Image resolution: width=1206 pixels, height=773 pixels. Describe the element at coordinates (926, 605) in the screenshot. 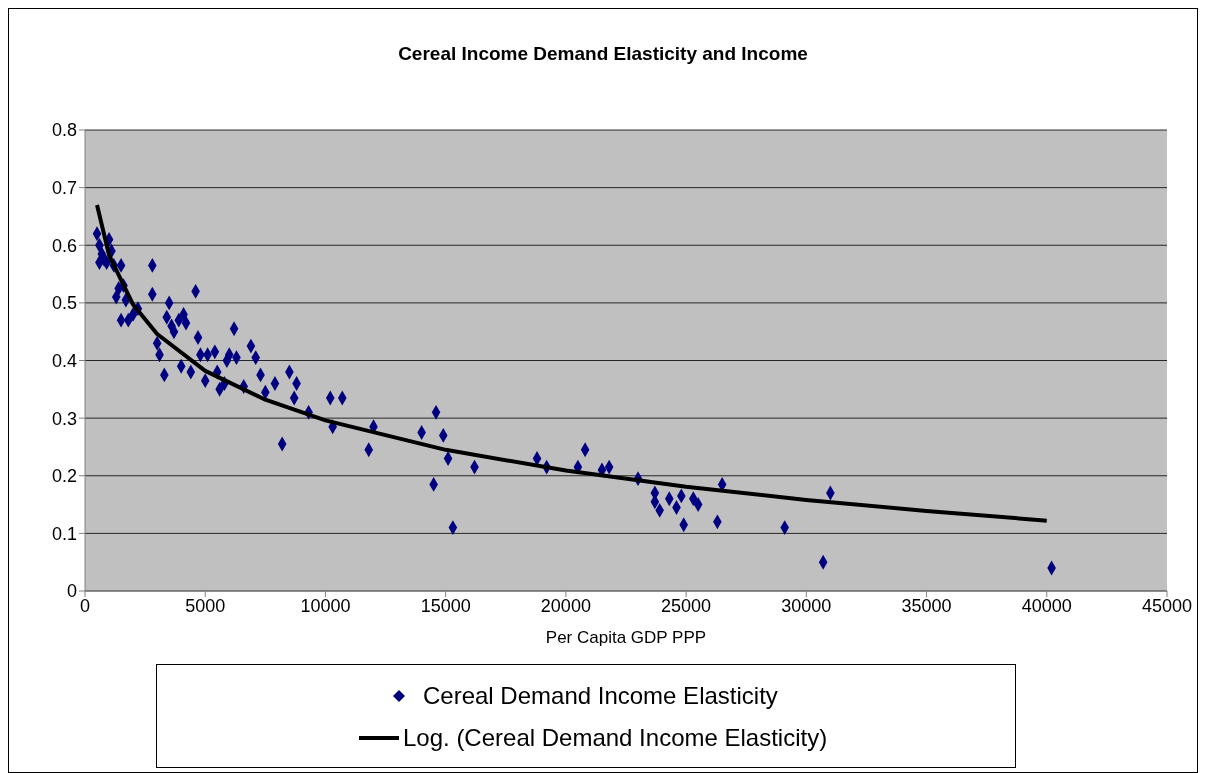

I see `x-tick-label: 35000` at that location.